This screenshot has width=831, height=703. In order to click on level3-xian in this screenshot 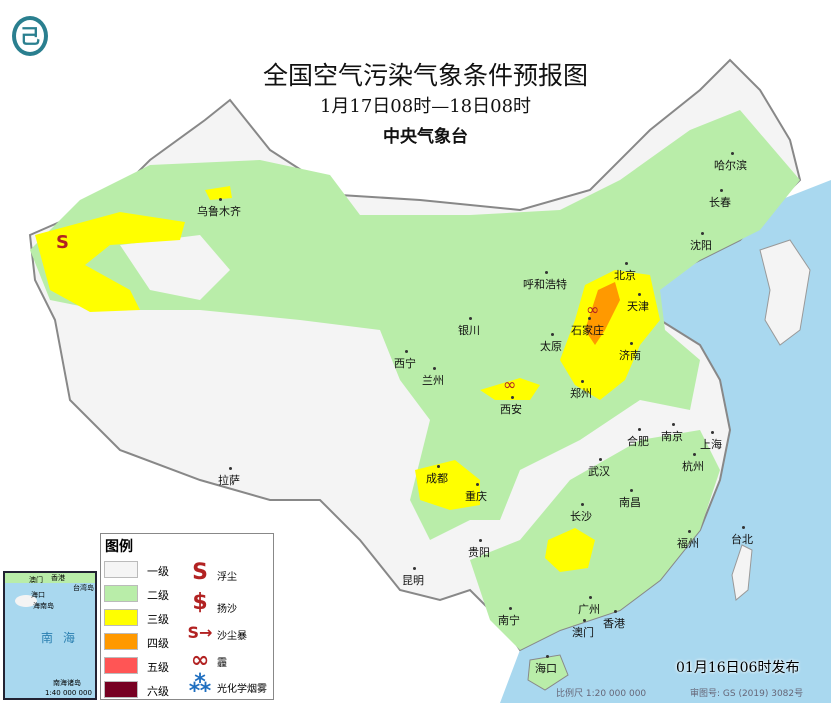, I will do `click(510, 389)`.